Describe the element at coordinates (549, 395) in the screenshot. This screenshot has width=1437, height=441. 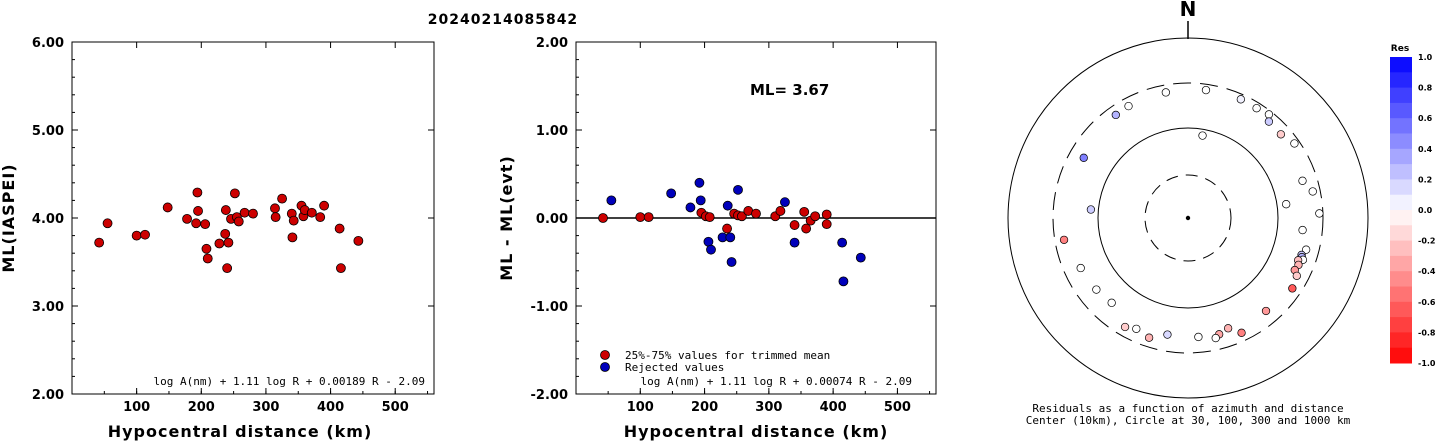
I see `chart2-ytick-label: -2.00` at that location.